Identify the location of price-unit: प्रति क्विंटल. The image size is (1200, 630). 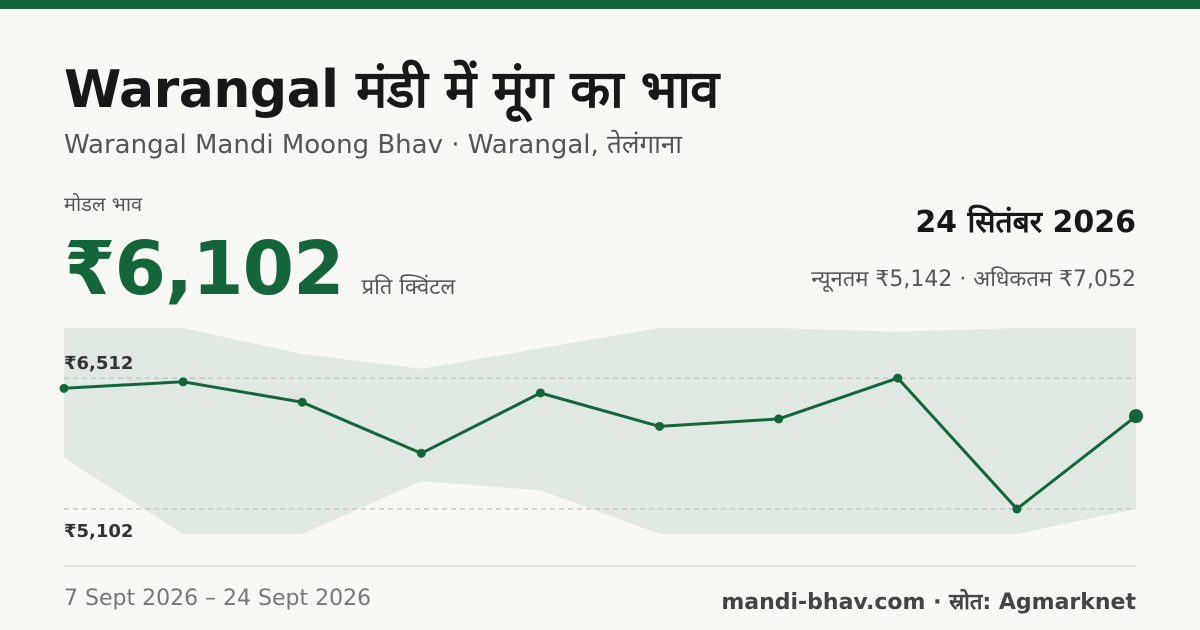
(408, 287).